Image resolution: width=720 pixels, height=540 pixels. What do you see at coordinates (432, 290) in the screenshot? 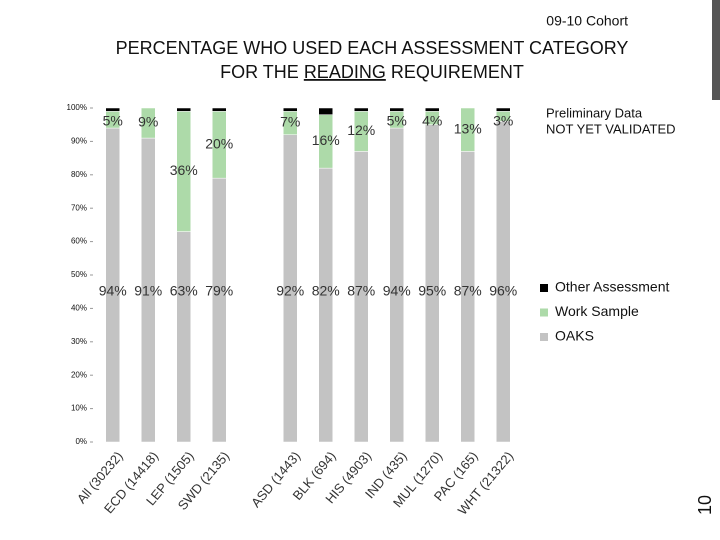
I see `value-label: 95%` at bounding box center [432, 290].